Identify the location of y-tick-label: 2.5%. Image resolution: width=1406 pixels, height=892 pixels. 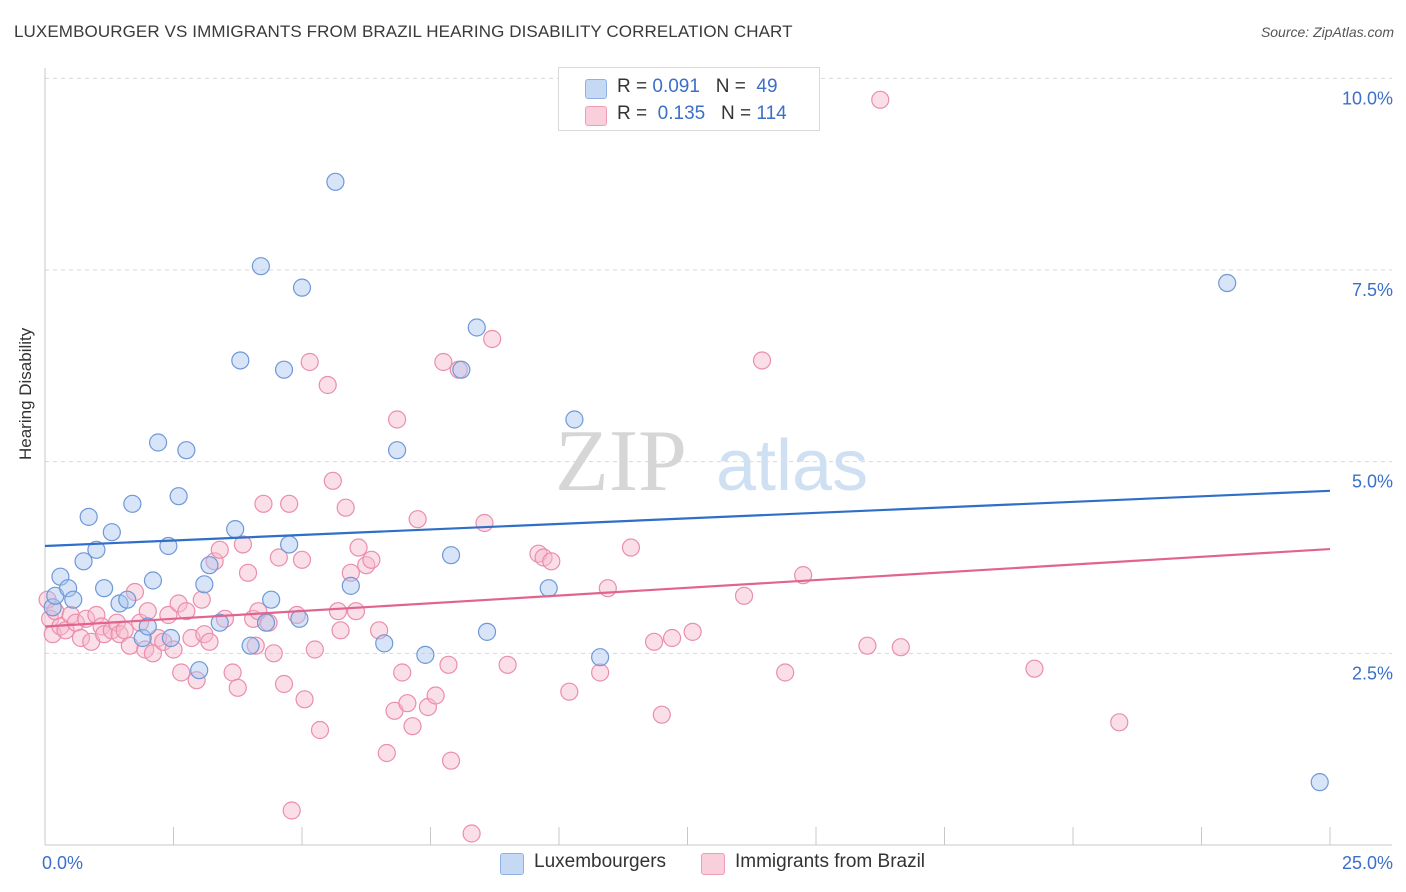
(1372, 673).